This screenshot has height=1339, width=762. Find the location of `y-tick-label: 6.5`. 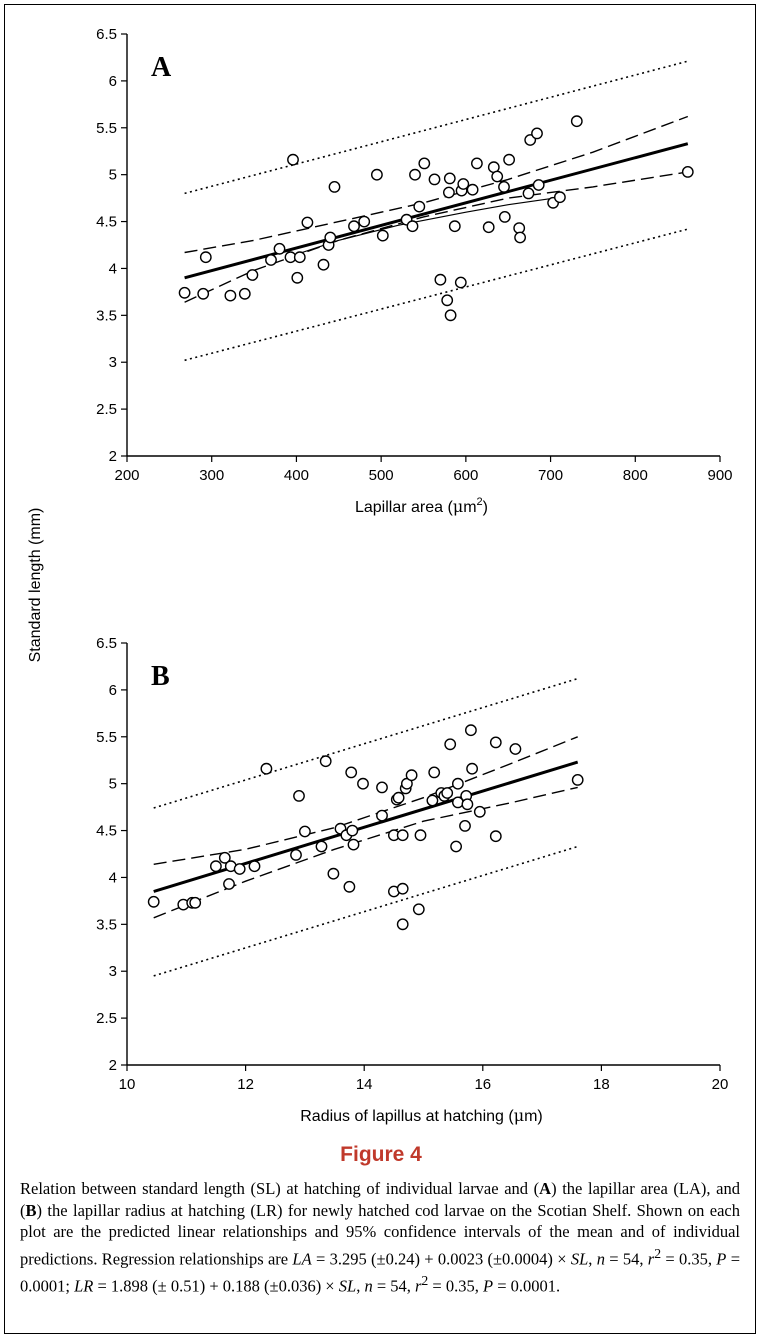

y-tick-label: 6.5 is located at coordinates (106, 34).